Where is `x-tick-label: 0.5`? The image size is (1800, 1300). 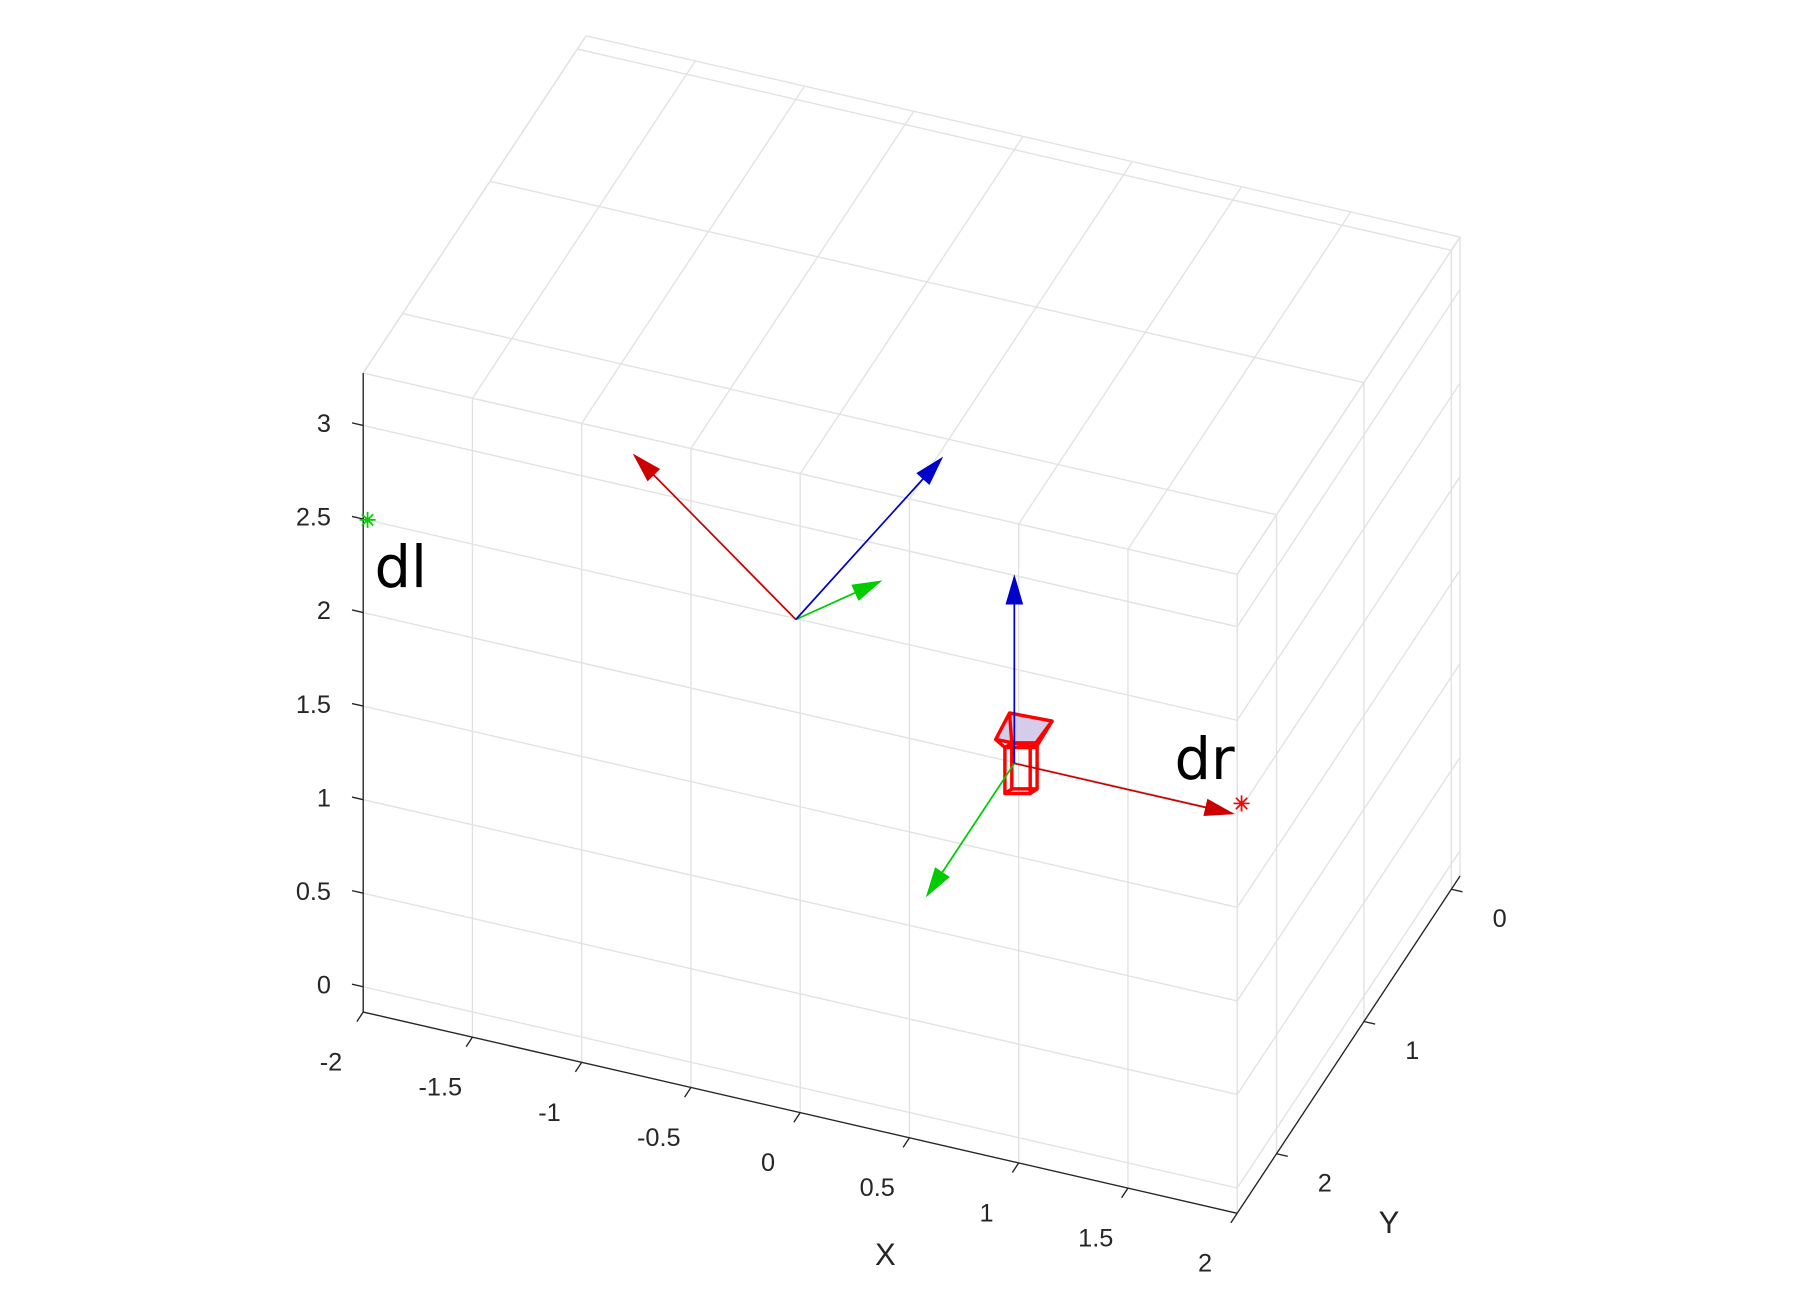
x-tick-label: 0.5 is located at coordinates (877, 1188).